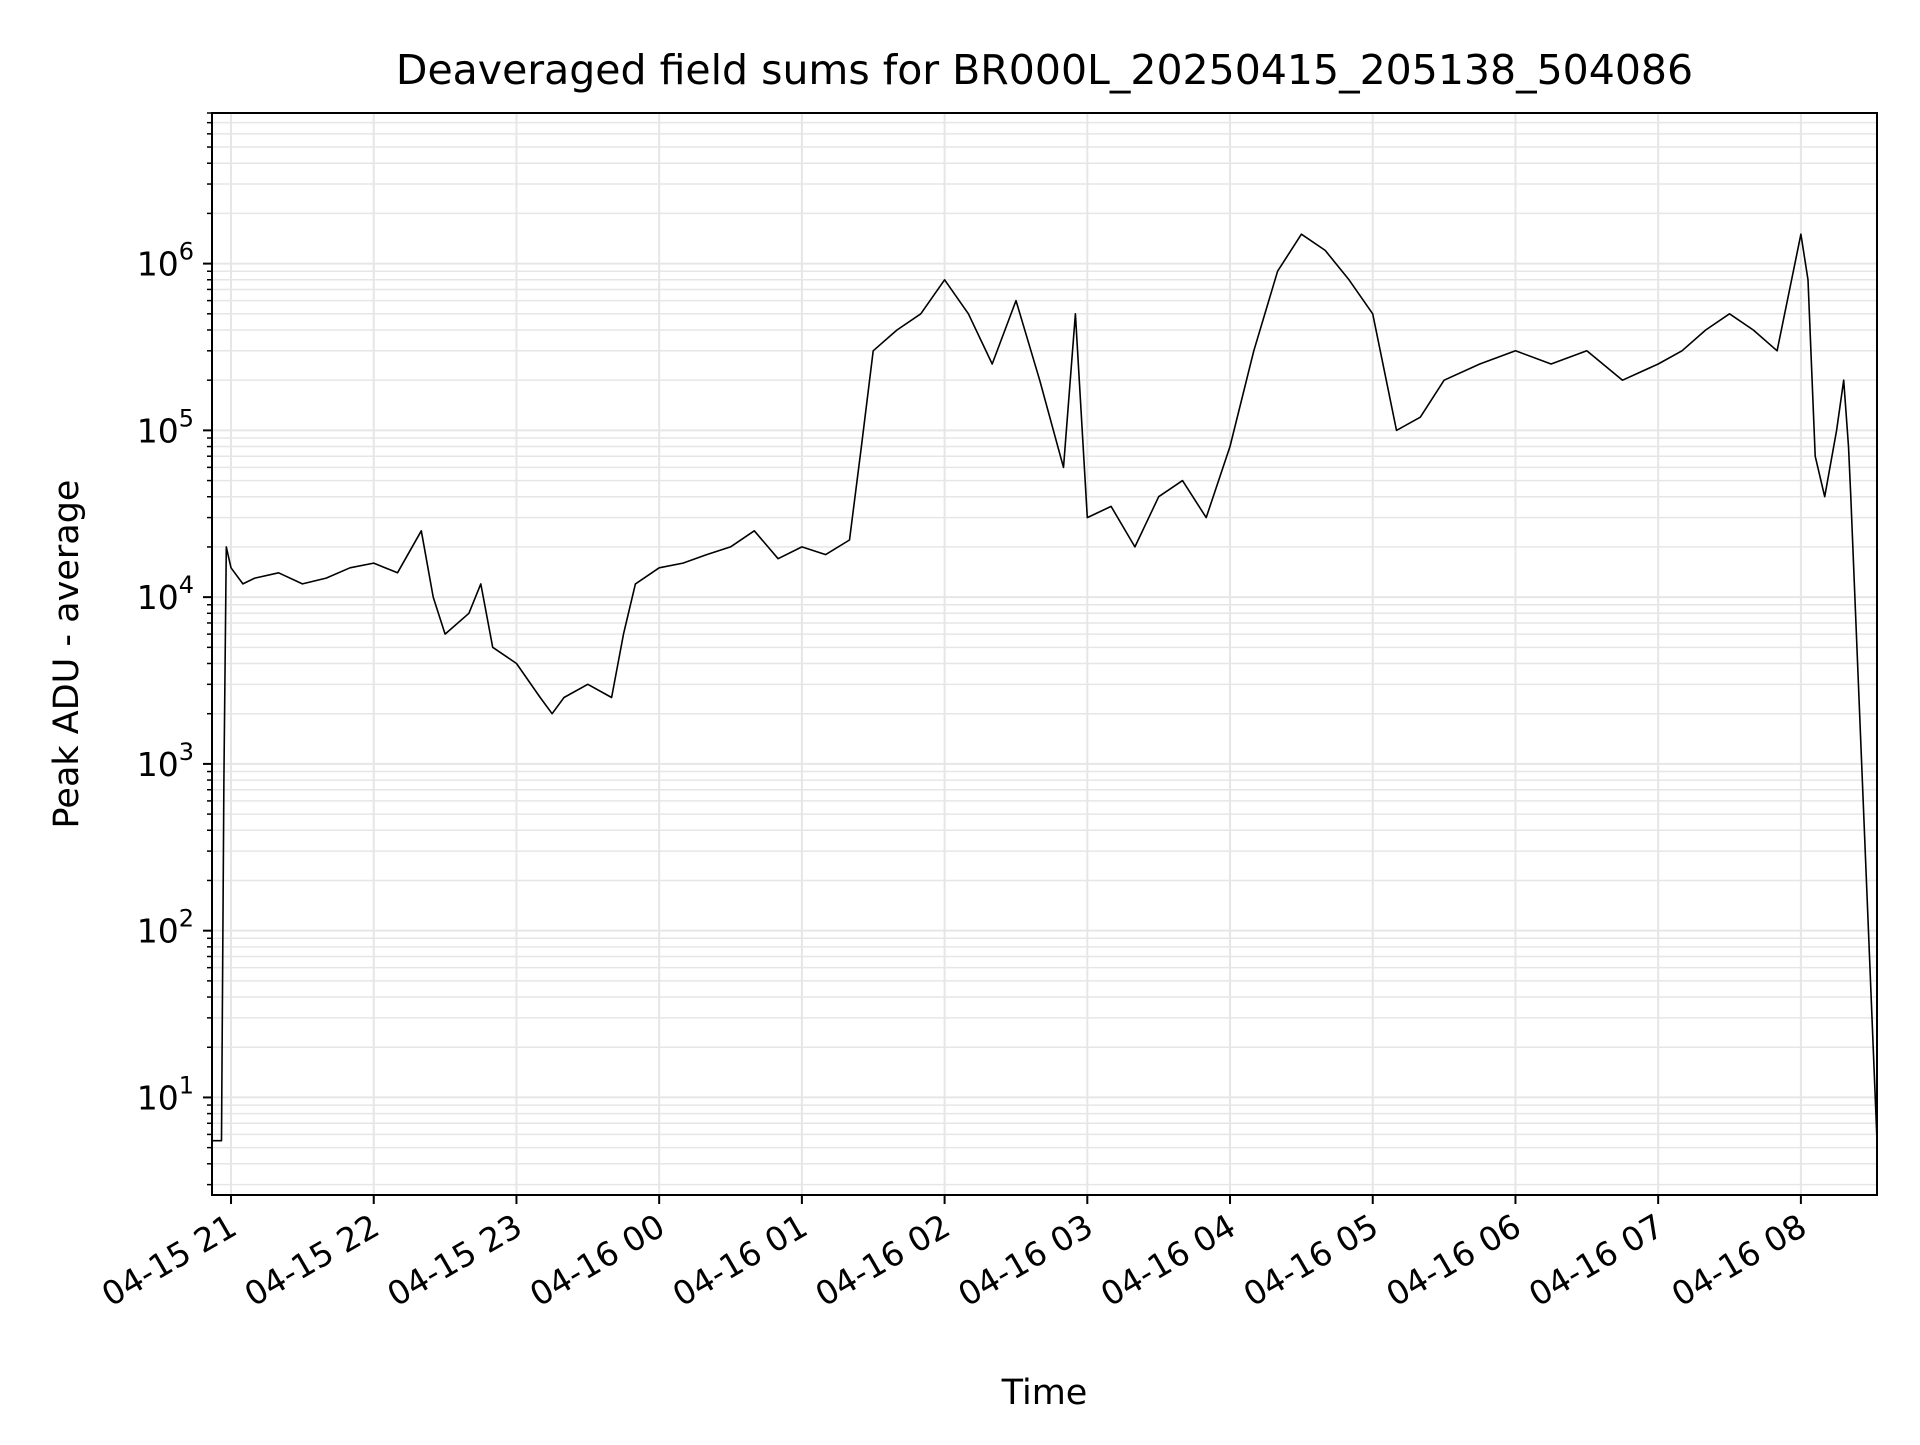  I want to click on x-tick-label: 04-15 21, so click(169, 1260).